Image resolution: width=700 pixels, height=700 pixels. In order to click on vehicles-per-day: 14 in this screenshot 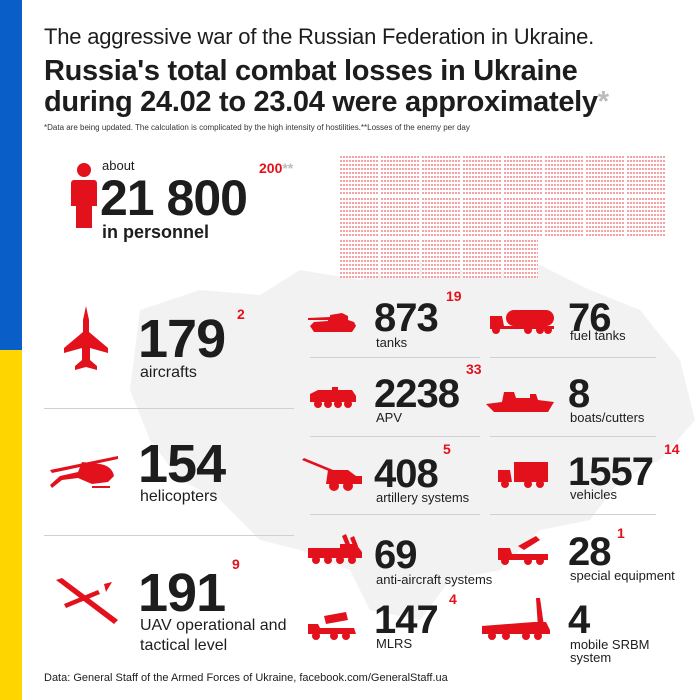, I will do `click(672, 449)`.